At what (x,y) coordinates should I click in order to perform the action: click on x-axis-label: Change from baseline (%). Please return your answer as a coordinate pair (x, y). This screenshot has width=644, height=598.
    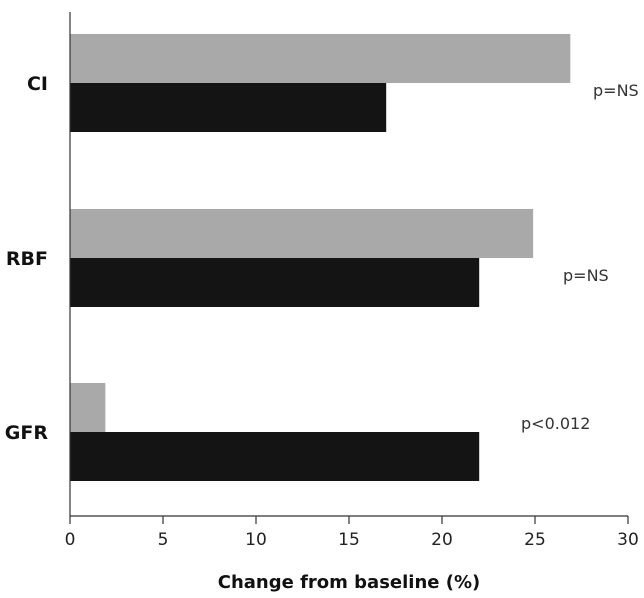
    Looking at the image, I should click on (349, 582).